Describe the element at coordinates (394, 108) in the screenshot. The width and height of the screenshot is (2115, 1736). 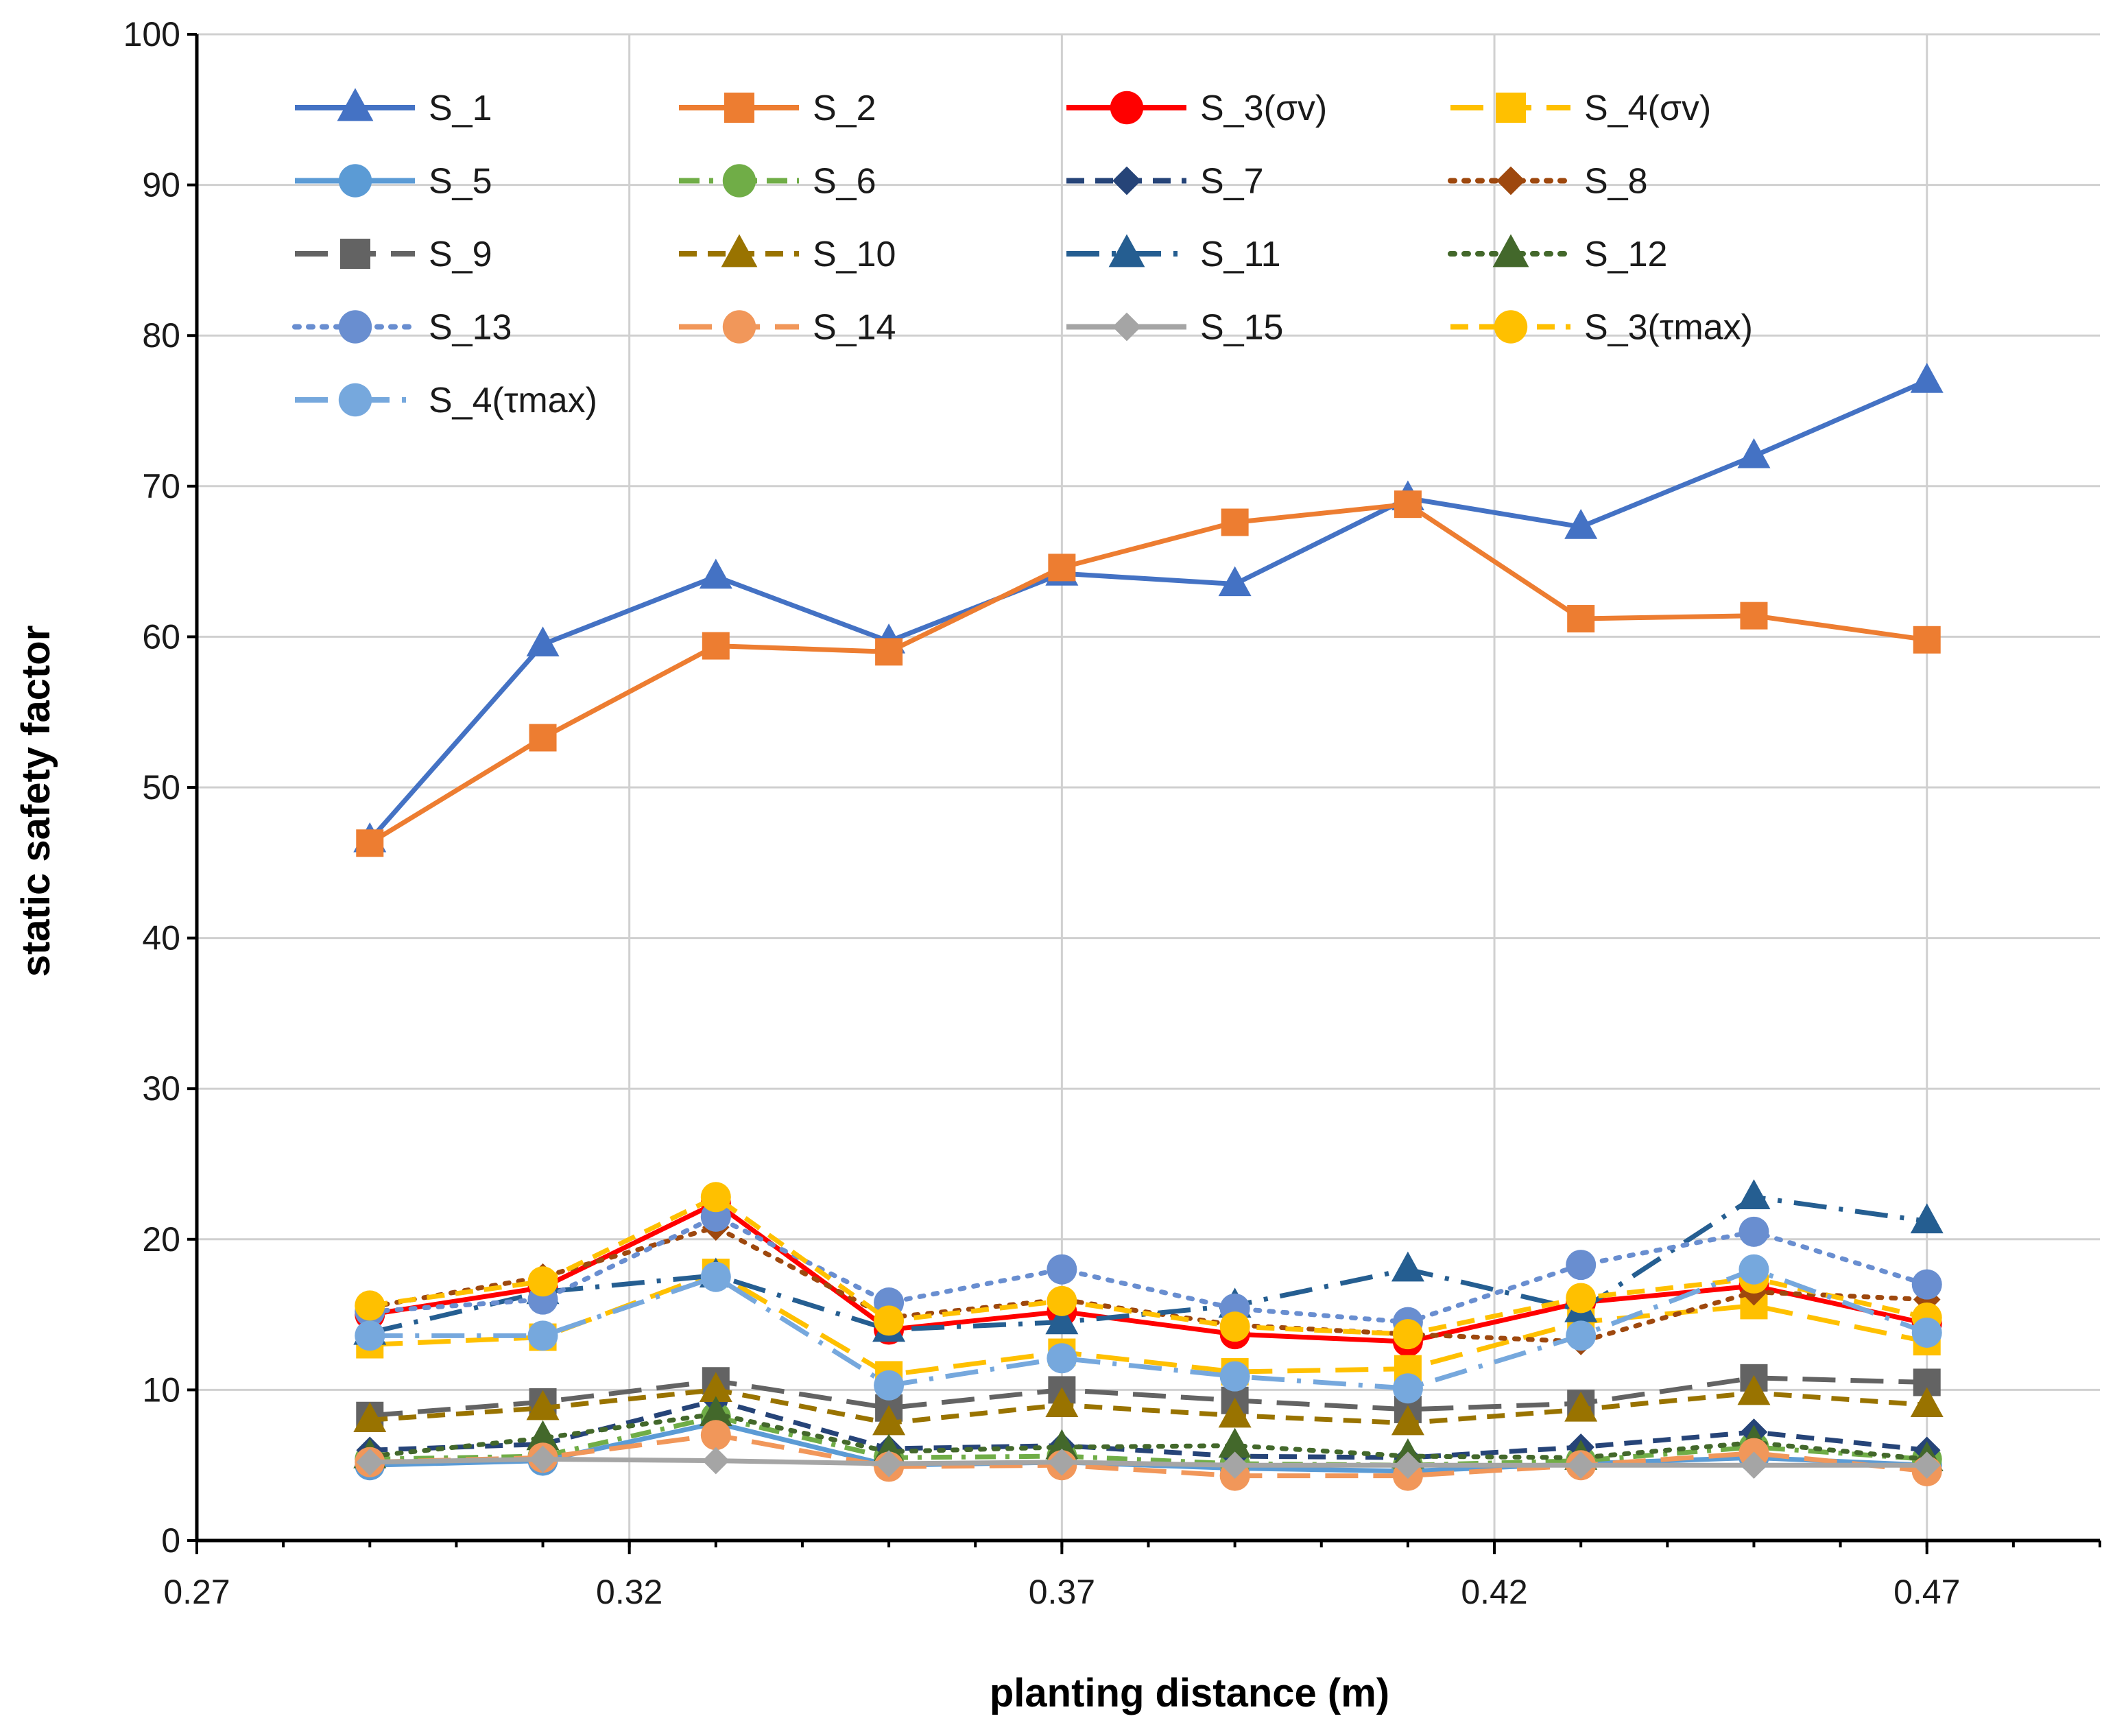
I see `legend-item: S_1` at that location.